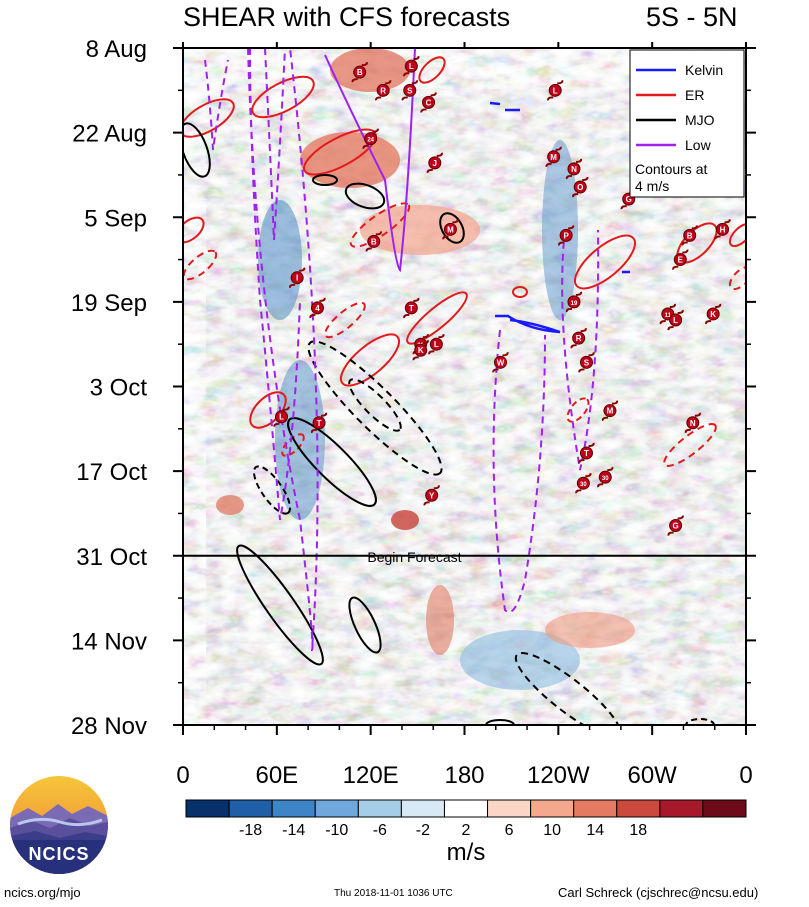 The image size is (809, 907). Describe the element at coordinates (466, 830) in the screenshot. I see `colorbar-label: 2` at that location.